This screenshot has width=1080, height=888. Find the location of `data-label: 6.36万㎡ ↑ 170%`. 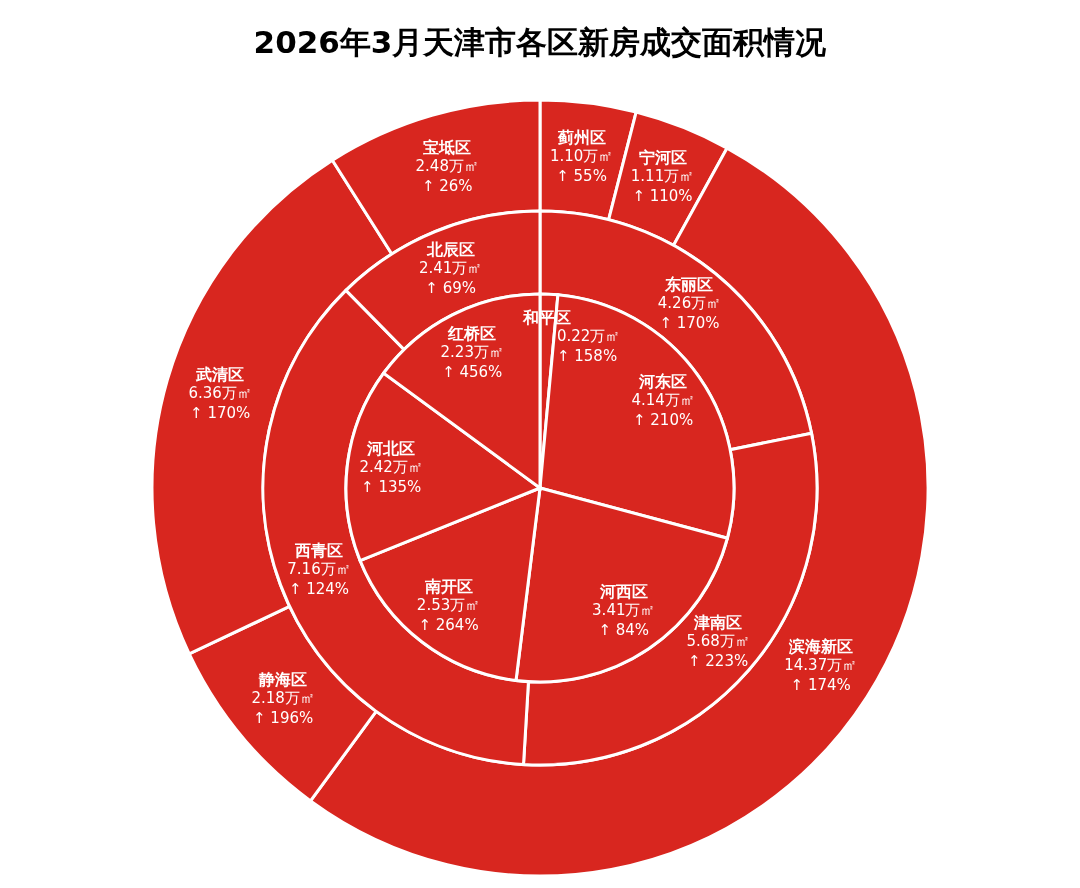

data-label: 6.36万㎡ ↑ 170% is located at coordinates (220, 403).